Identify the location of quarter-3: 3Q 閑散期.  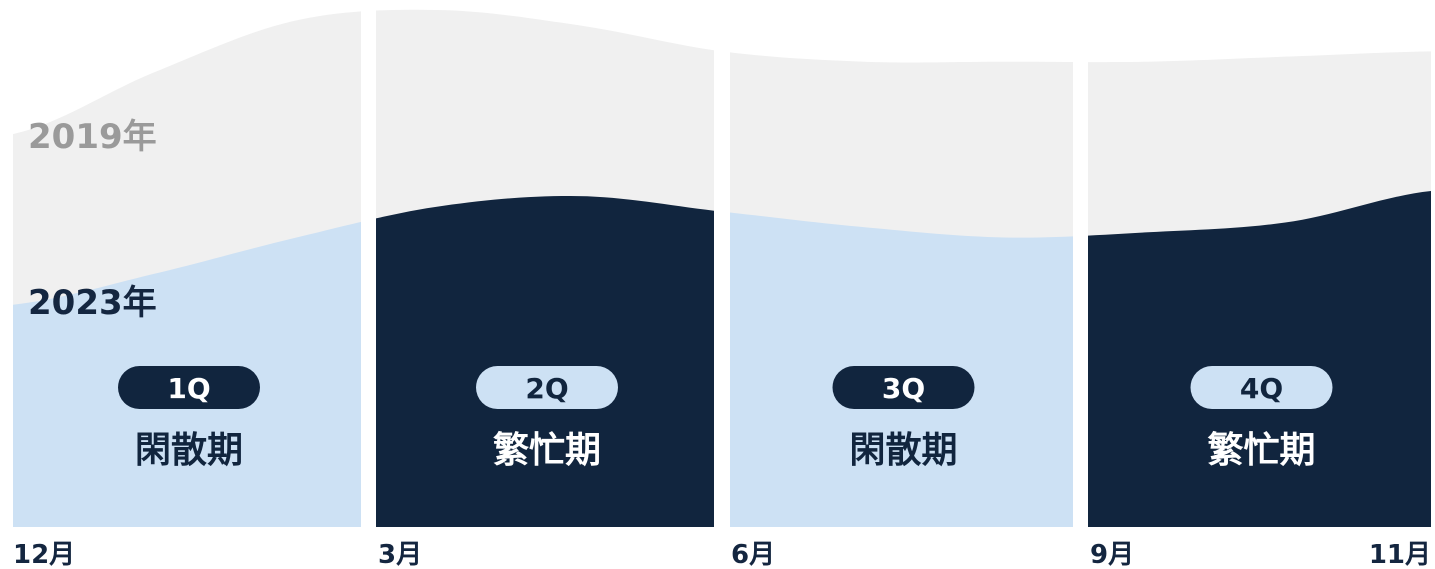
(903, 418).